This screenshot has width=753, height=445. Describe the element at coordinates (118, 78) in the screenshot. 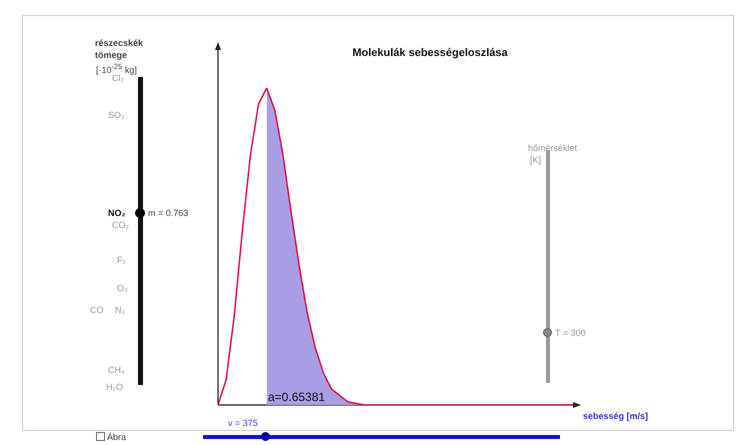

I see `text: Cl₂` at that location.